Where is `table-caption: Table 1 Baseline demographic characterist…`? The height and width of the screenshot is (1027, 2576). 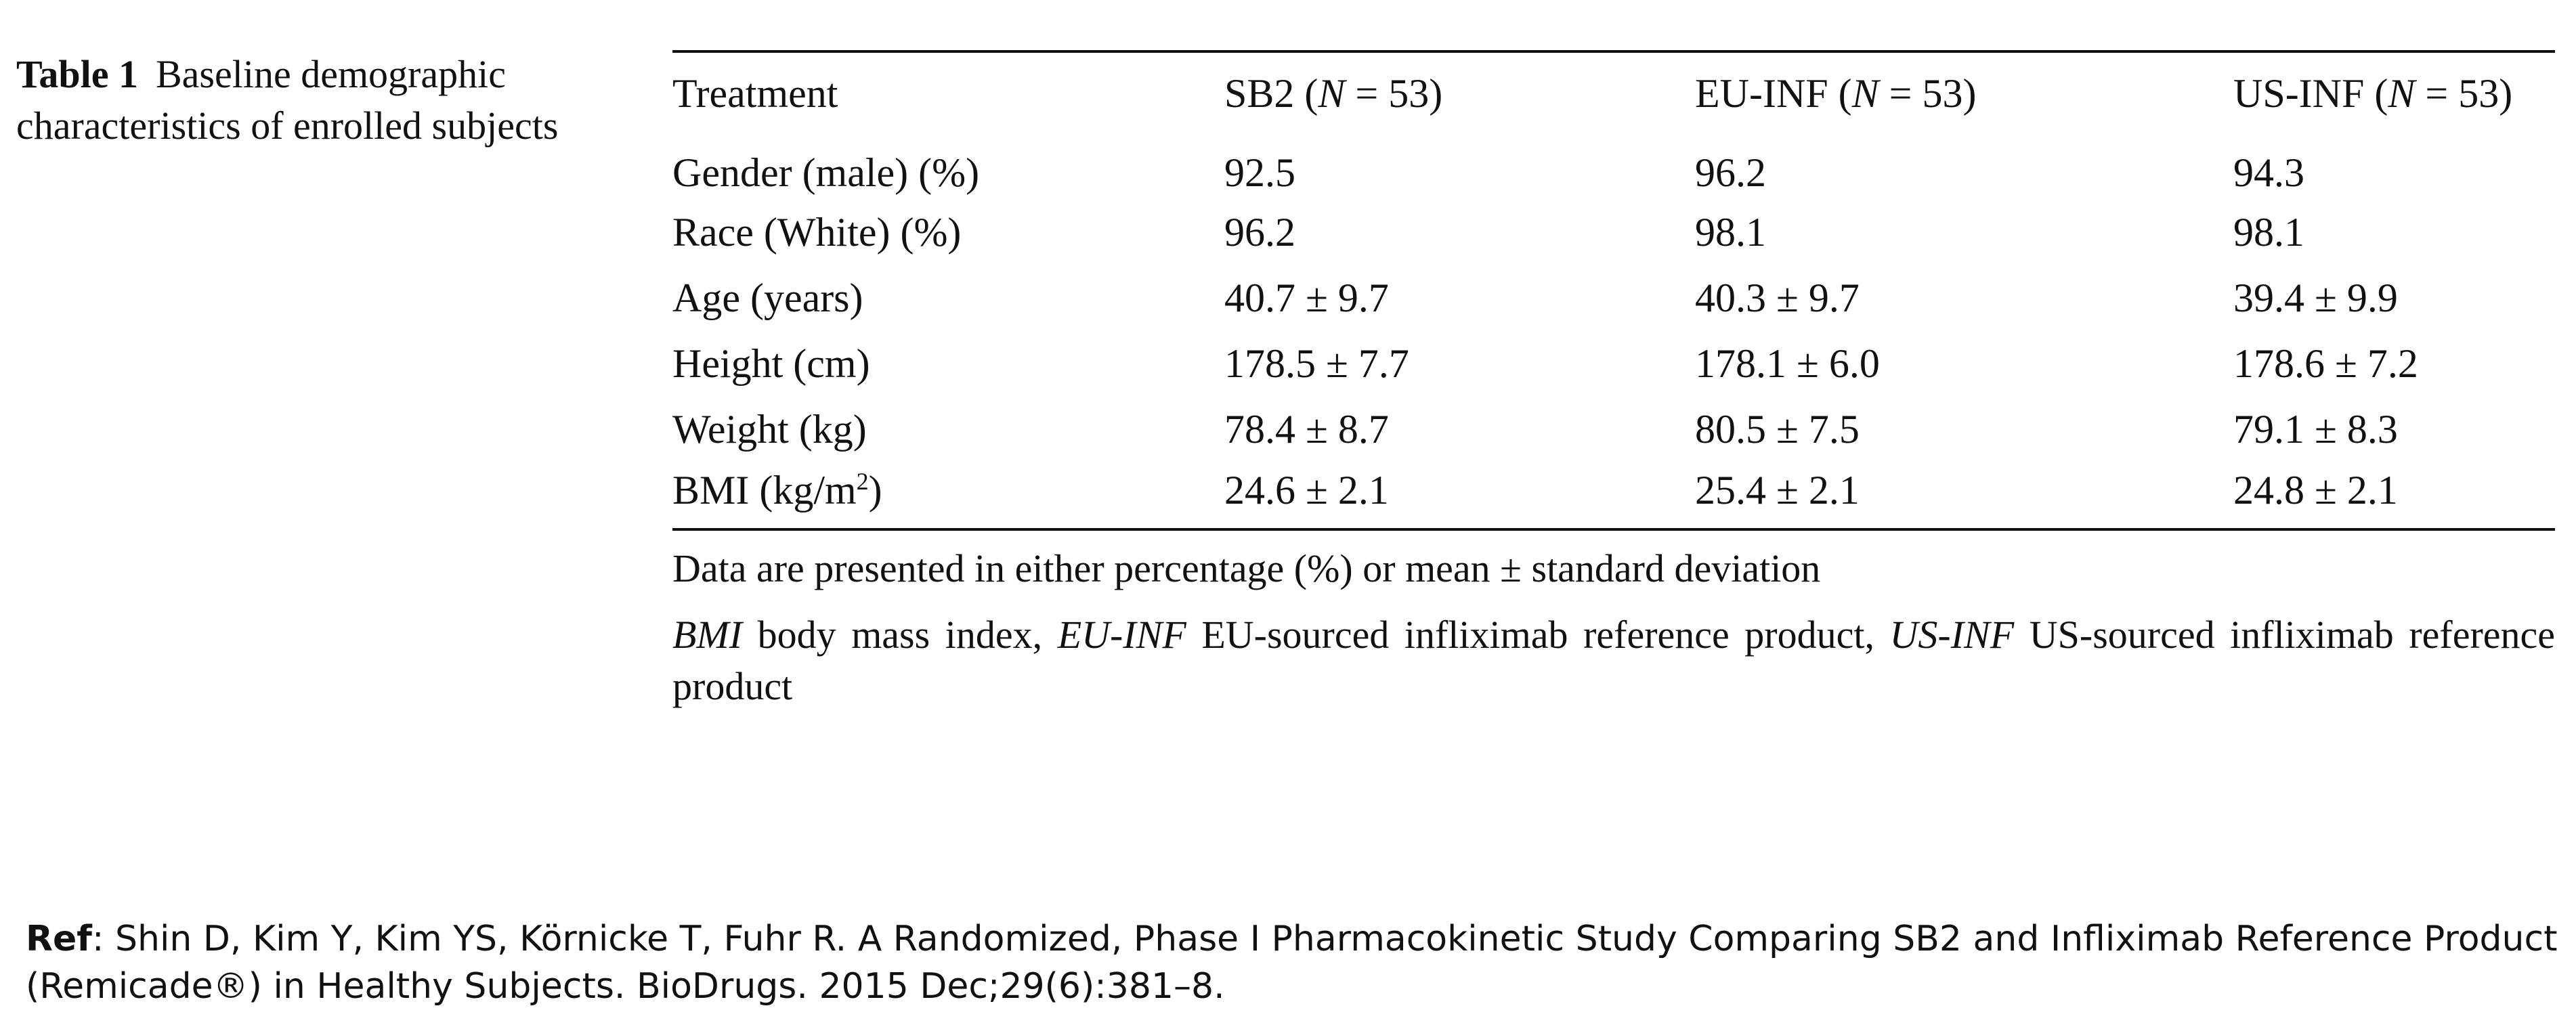 table-caption: Table 1 Baseline demographic characterist… is located at coordinates (321, 100).